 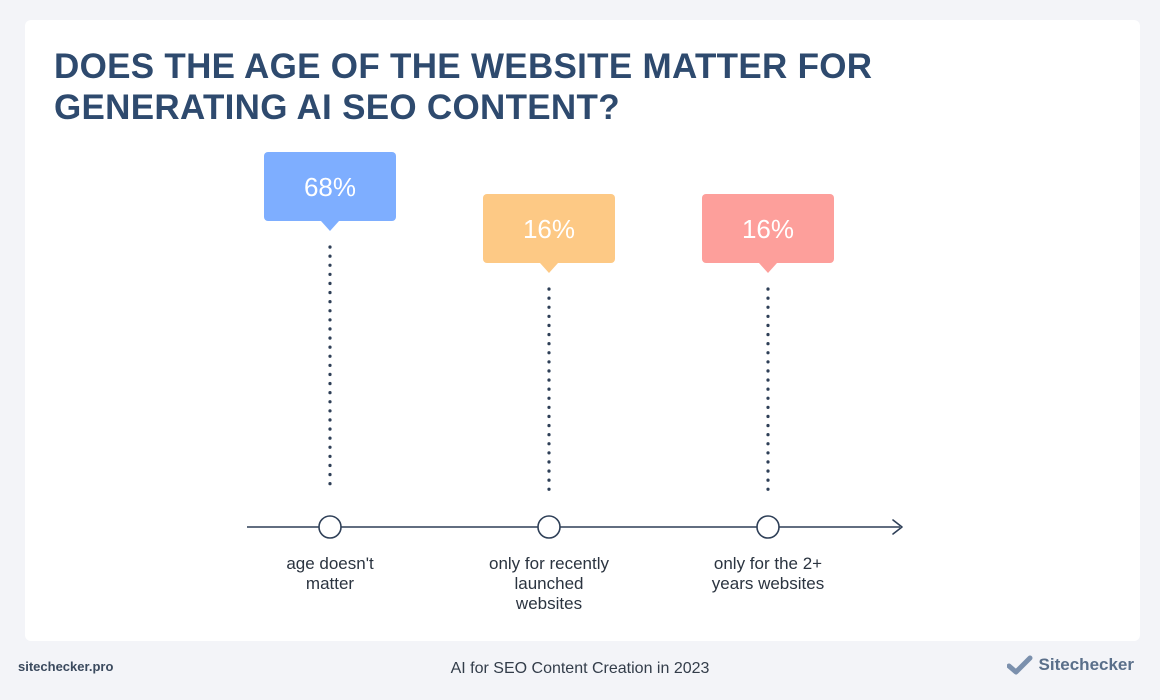 What do you see at coordinates (330, 583) in the screenshot?
I see `category-label: matter` at bounding box center [330, 583].